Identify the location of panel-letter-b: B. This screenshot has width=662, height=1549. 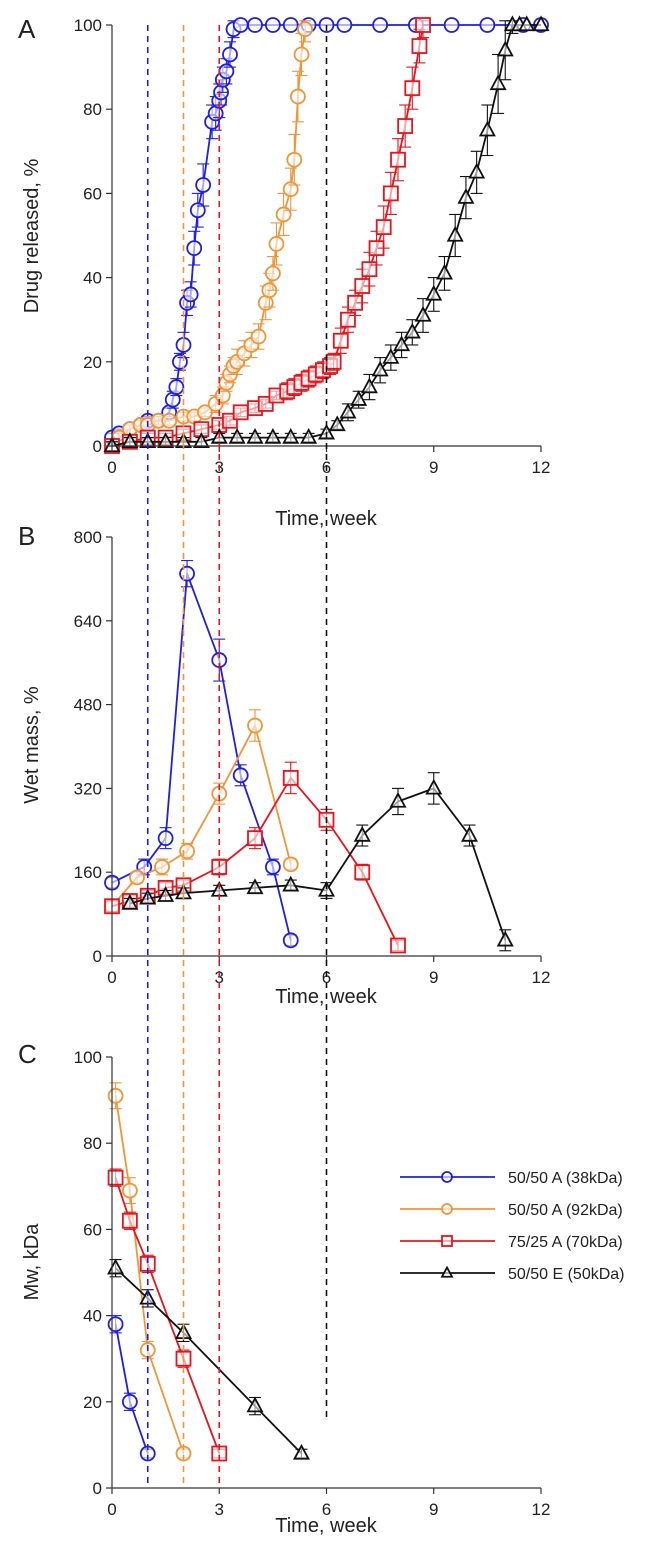
(26, 536).